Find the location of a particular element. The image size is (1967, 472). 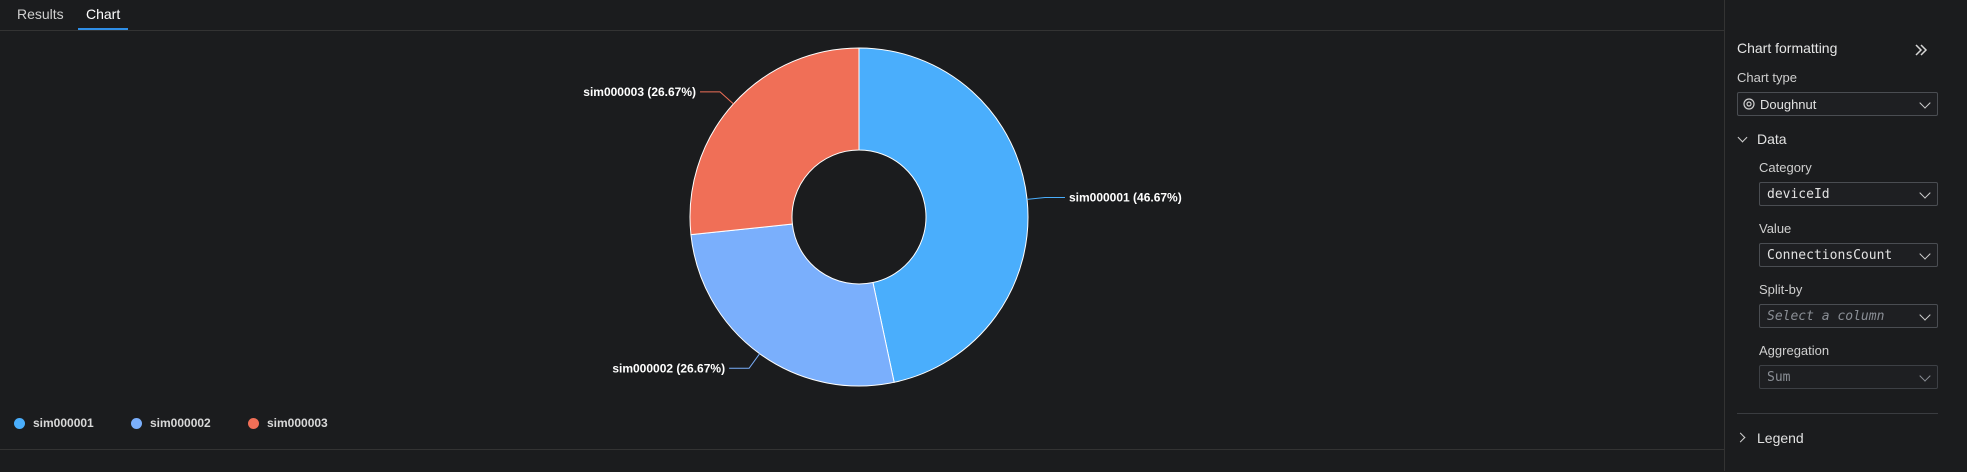

splitby-select: Select a column is located at coordinates (1848, 316).